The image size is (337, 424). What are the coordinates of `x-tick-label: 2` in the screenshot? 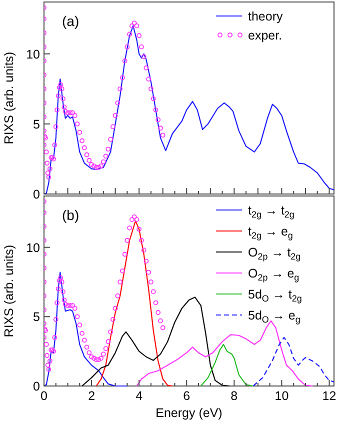 It's located at (92, 396).